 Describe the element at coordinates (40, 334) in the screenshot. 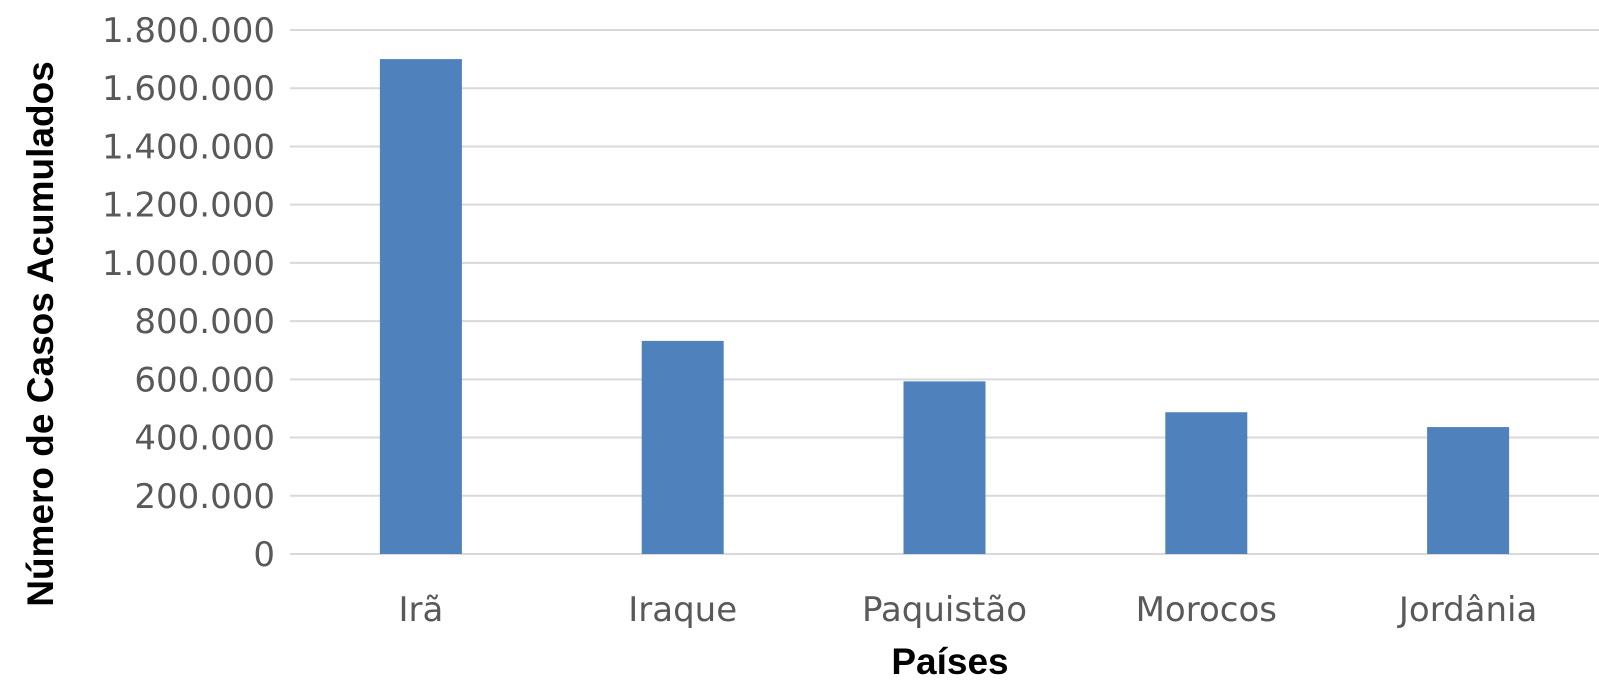

I see `y-axis-title: Número de Casos Acumulados` at that location.